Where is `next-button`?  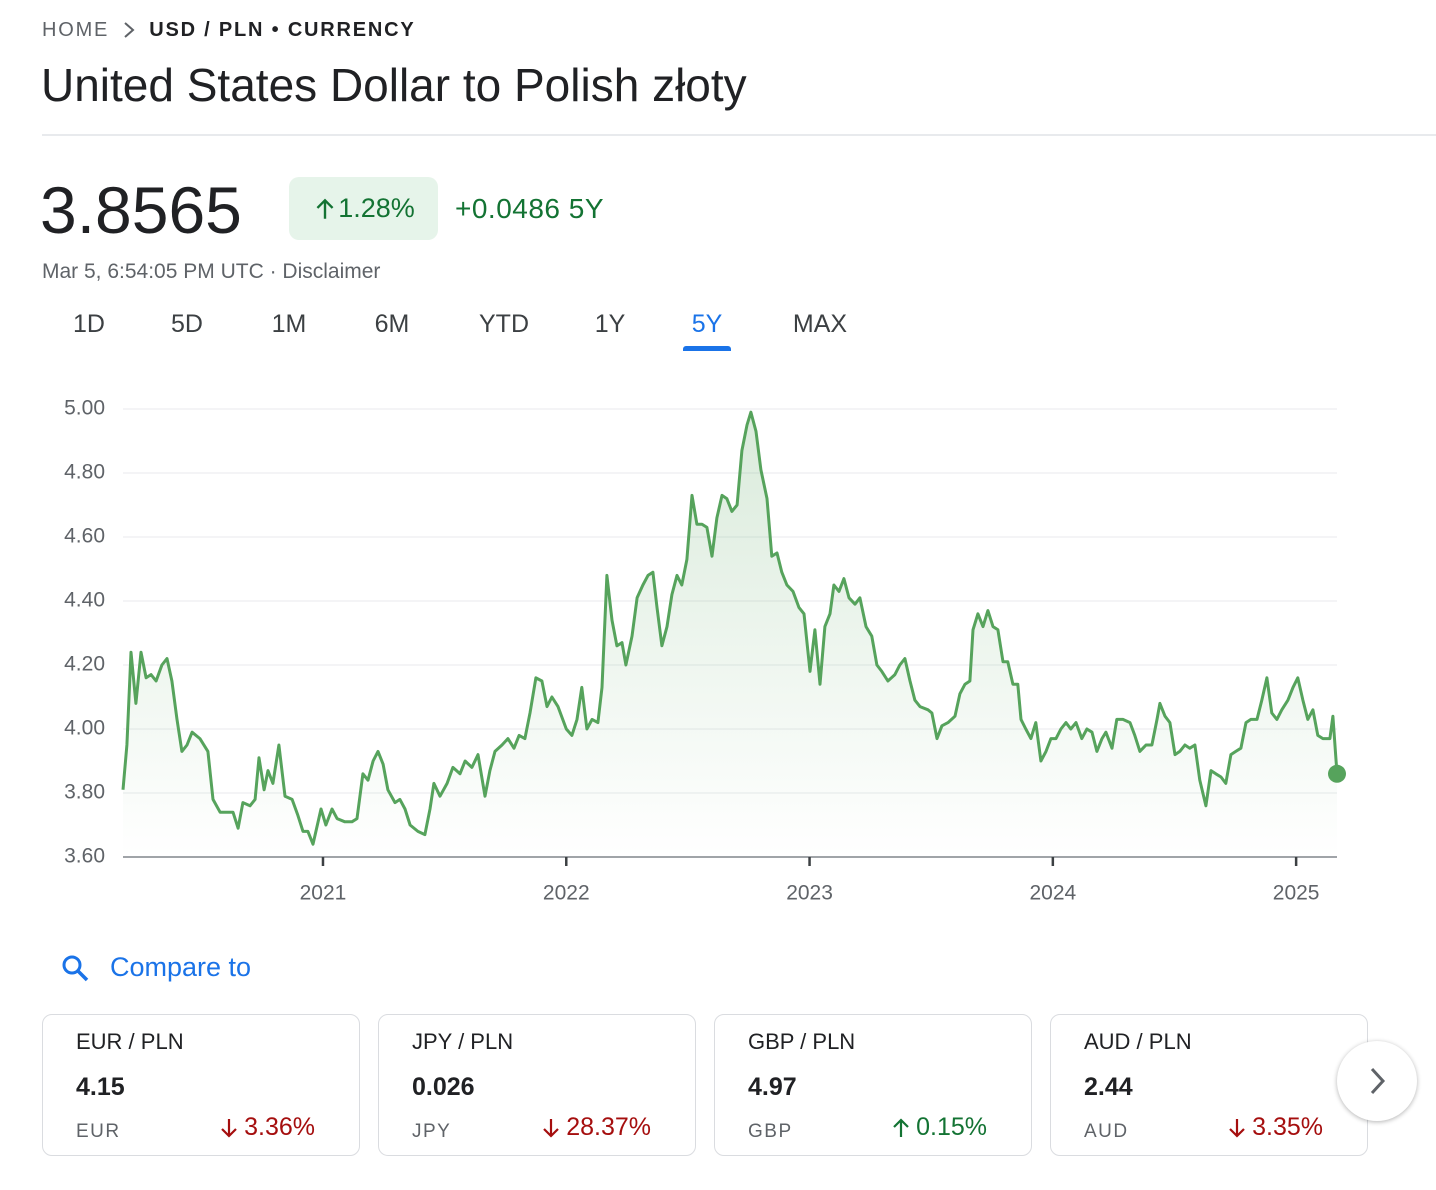
next-button is located at coordinates (1377, 1081).